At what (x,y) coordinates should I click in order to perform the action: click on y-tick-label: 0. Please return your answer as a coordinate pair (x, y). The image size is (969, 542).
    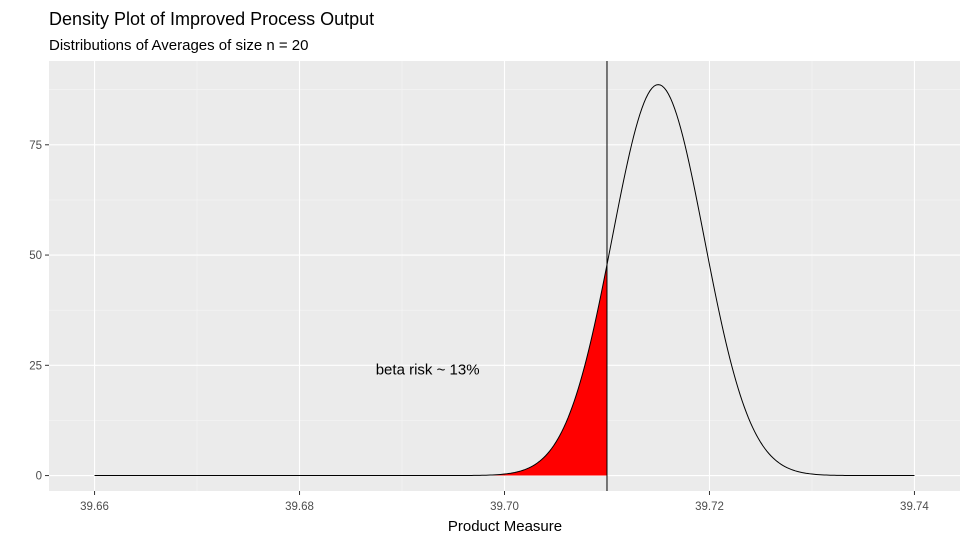
    Looking at the image, I should click on (39, 477).